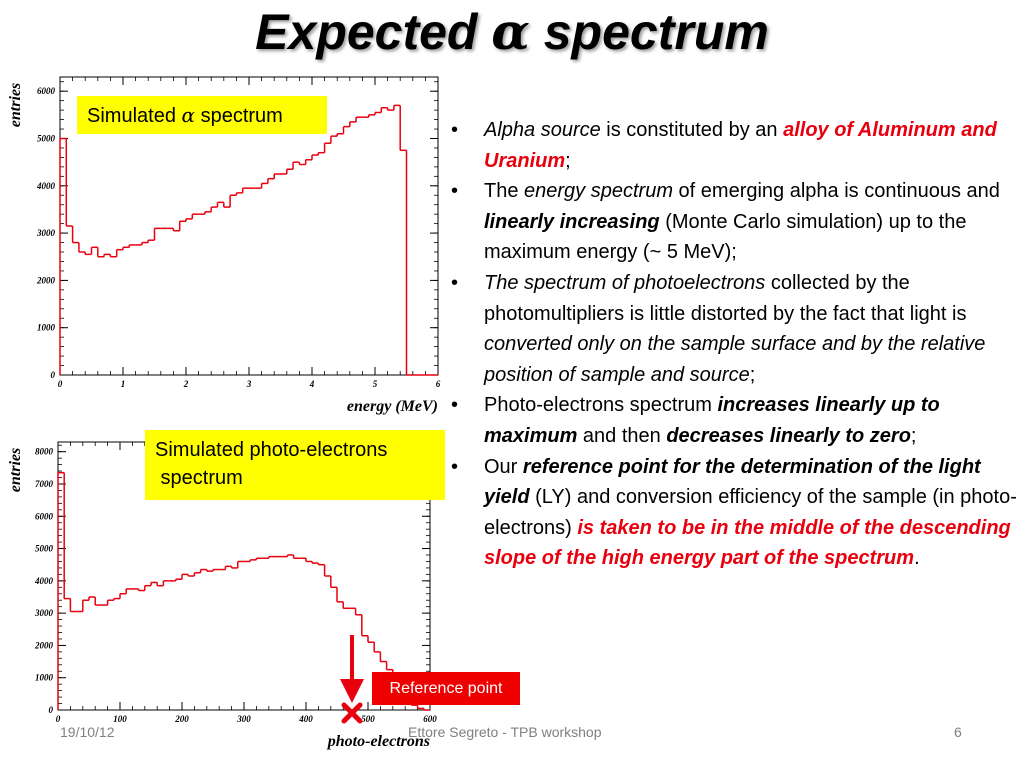 The image size is (1024, 768). I want to click on alpha-ytick-label: 0, so click(53, 375).